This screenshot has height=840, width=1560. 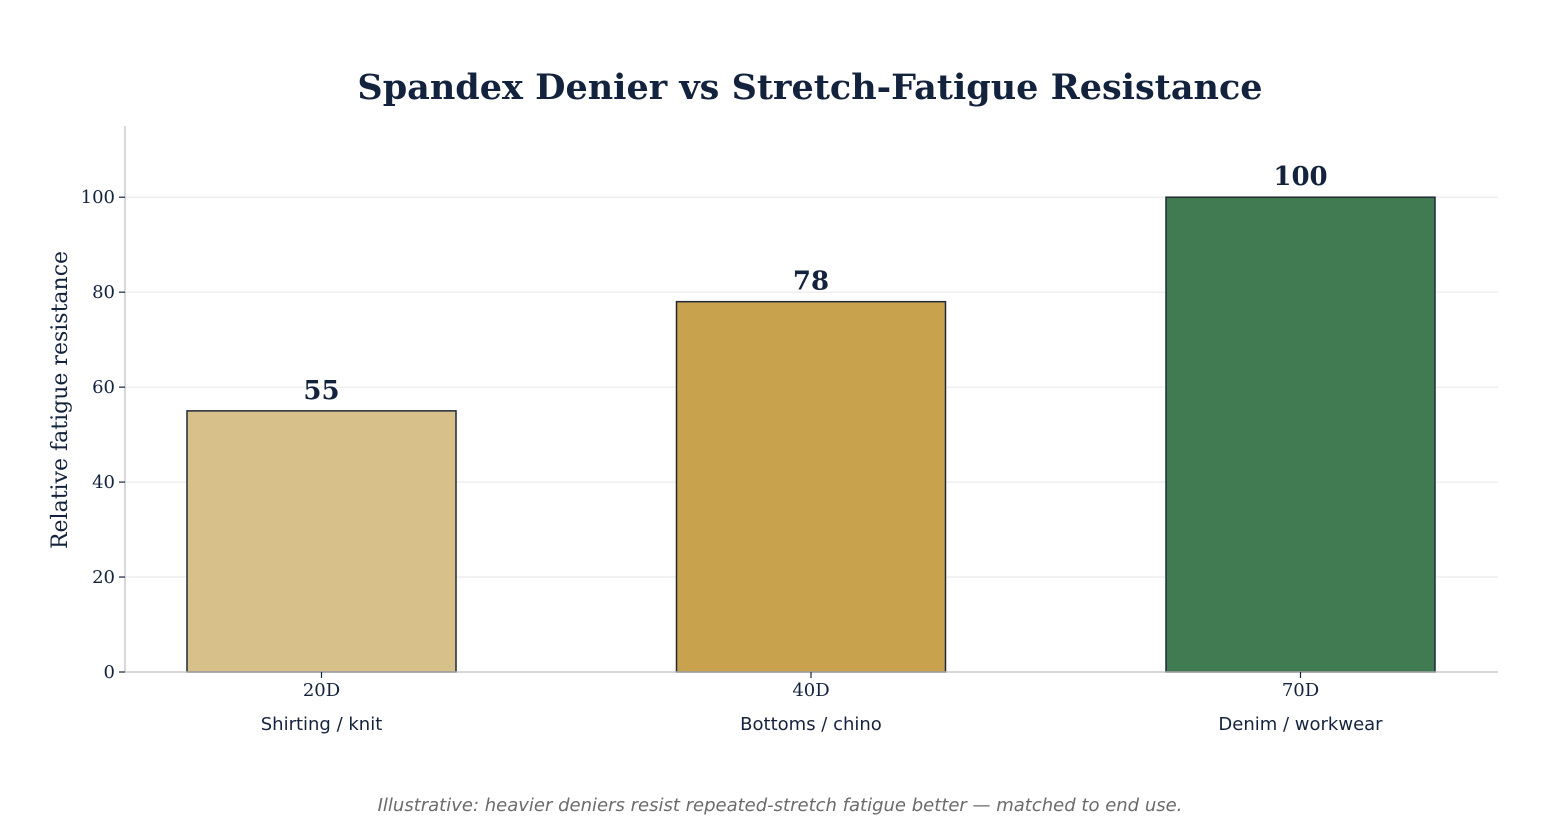 I want to click on x-tick-sublabel: Shirting / knit, so click(x=322, y=724).